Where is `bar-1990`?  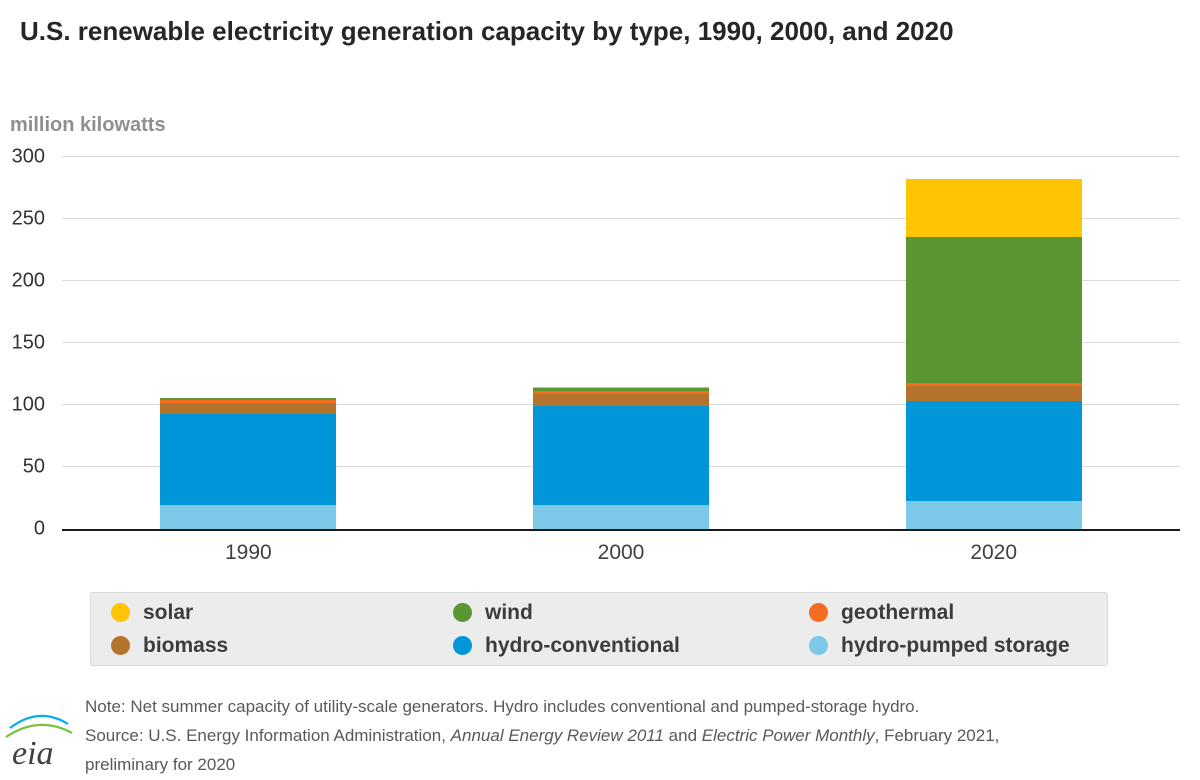
bar-1990 is located at coordinates (248, 463).